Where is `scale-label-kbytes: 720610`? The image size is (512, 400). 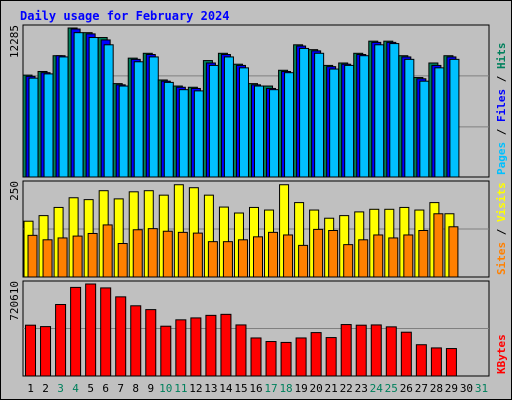
scale-label-kbytes: 720610 is located at coordinates (14, 301).